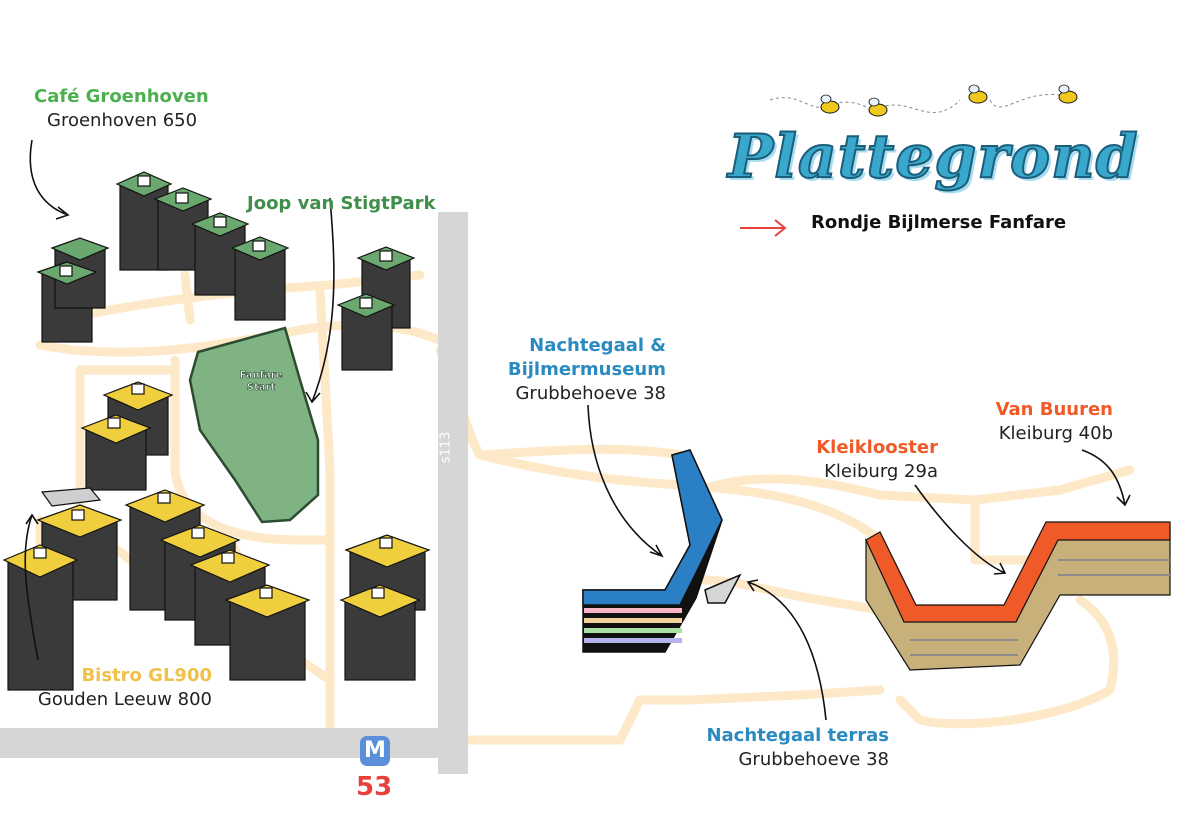  What do you see at coordinates (923, 100) in the screenshot?
I see `bee-icons` at bounding box center [923, 100].